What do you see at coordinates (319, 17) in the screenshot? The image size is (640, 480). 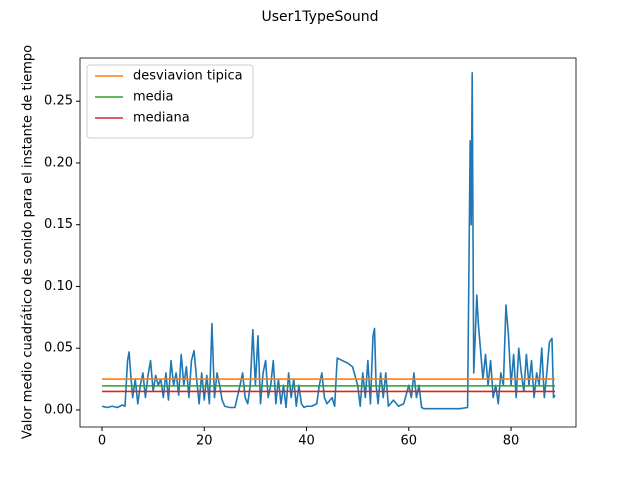 I see `chart-title: User1TypeSound` at bounding box center [319, 17].